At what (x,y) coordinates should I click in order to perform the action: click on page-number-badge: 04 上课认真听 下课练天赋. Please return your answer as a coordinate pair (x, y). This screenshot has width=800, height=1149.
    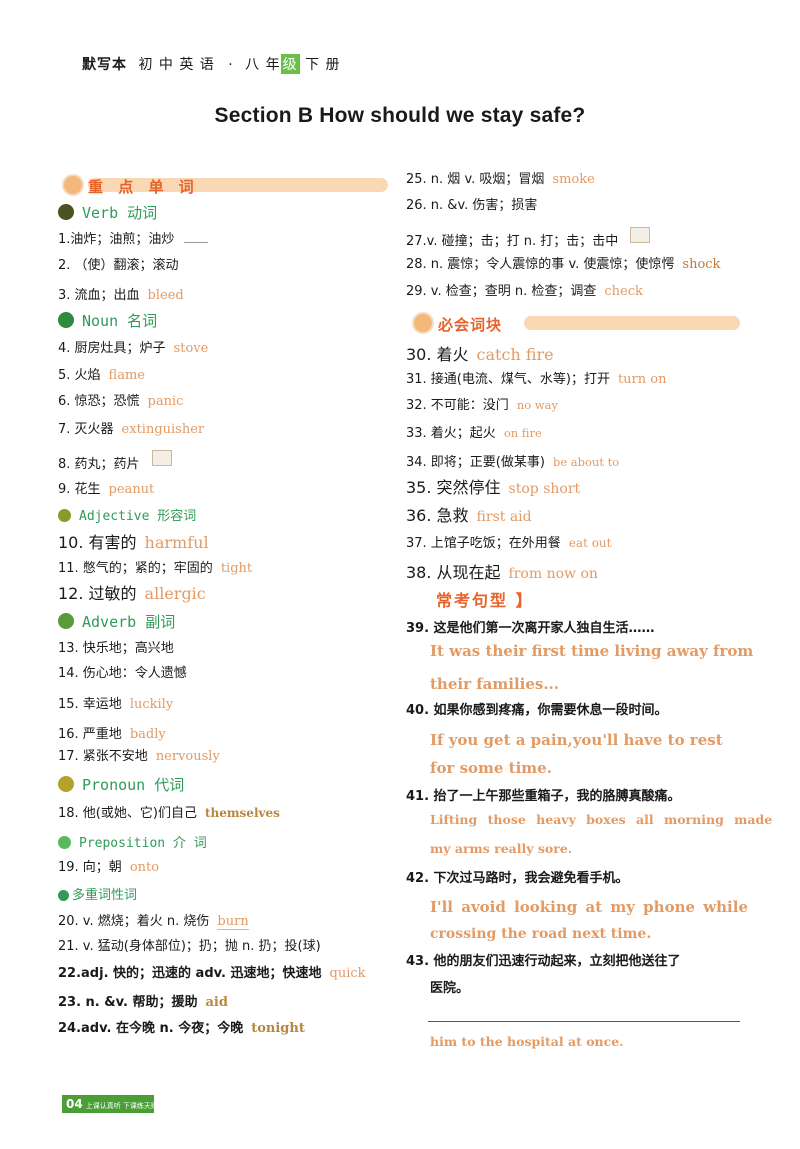
    Looking at the image, I should click on (110, 1104).